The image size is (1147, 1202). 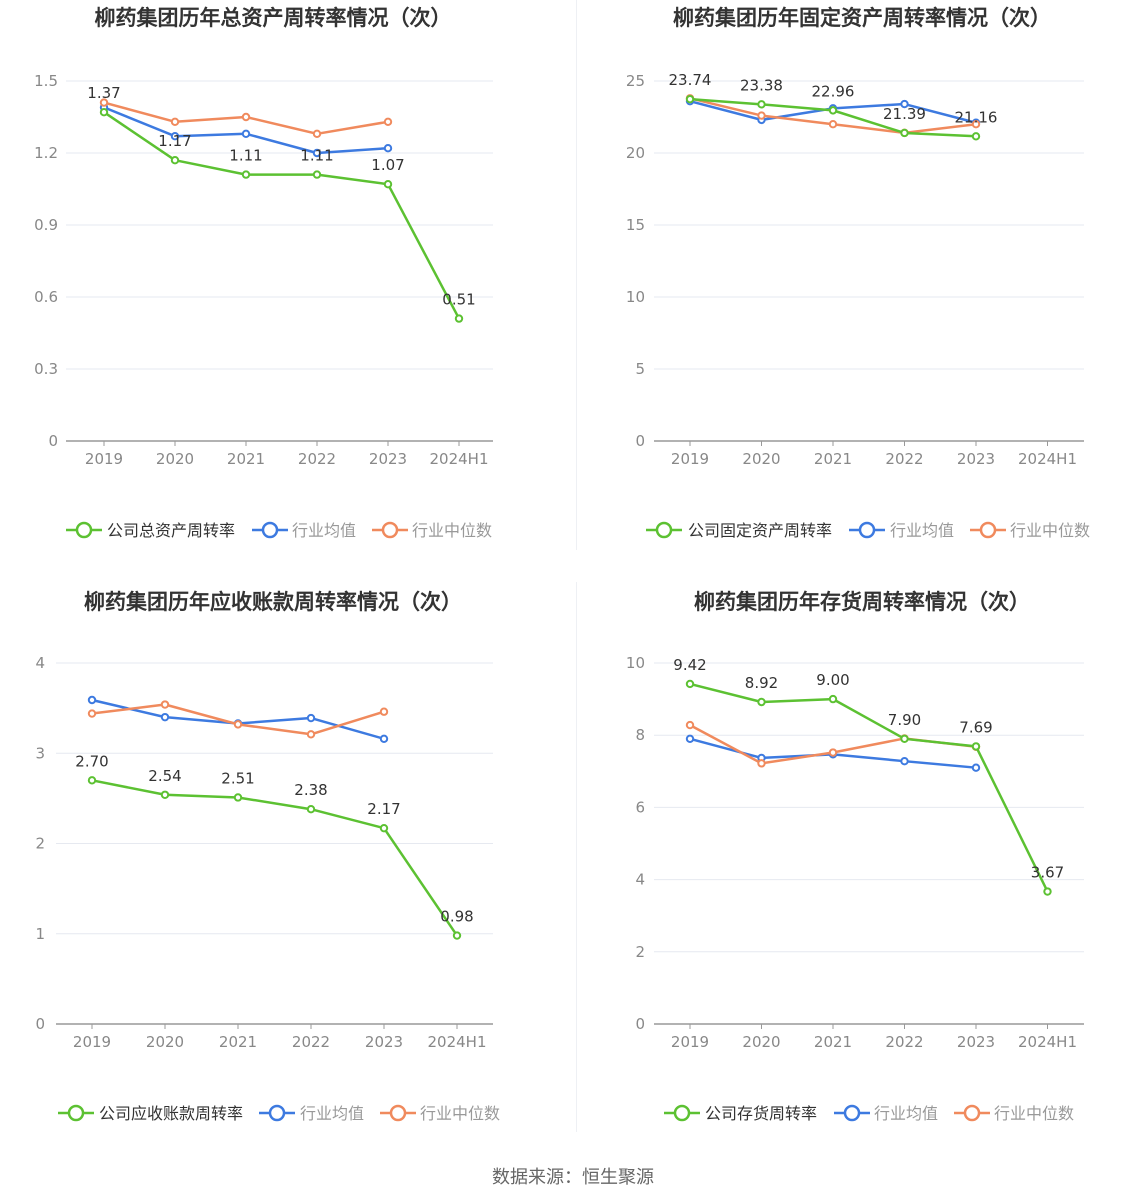 What do you see at coordinates (640, 735) in the screenshot?
I see `y-tick-label: 8` at bounding box center [640, 735].